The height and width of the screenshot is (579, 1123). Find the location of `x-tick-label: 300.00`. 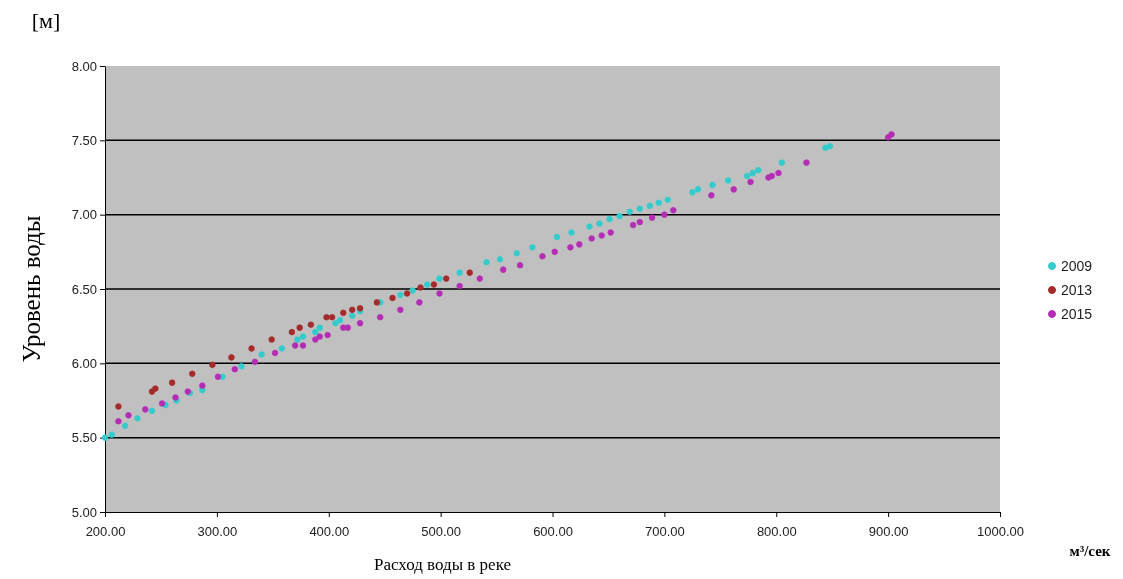

x-tick-label: 300.00 is located at coordinates (217, 531).